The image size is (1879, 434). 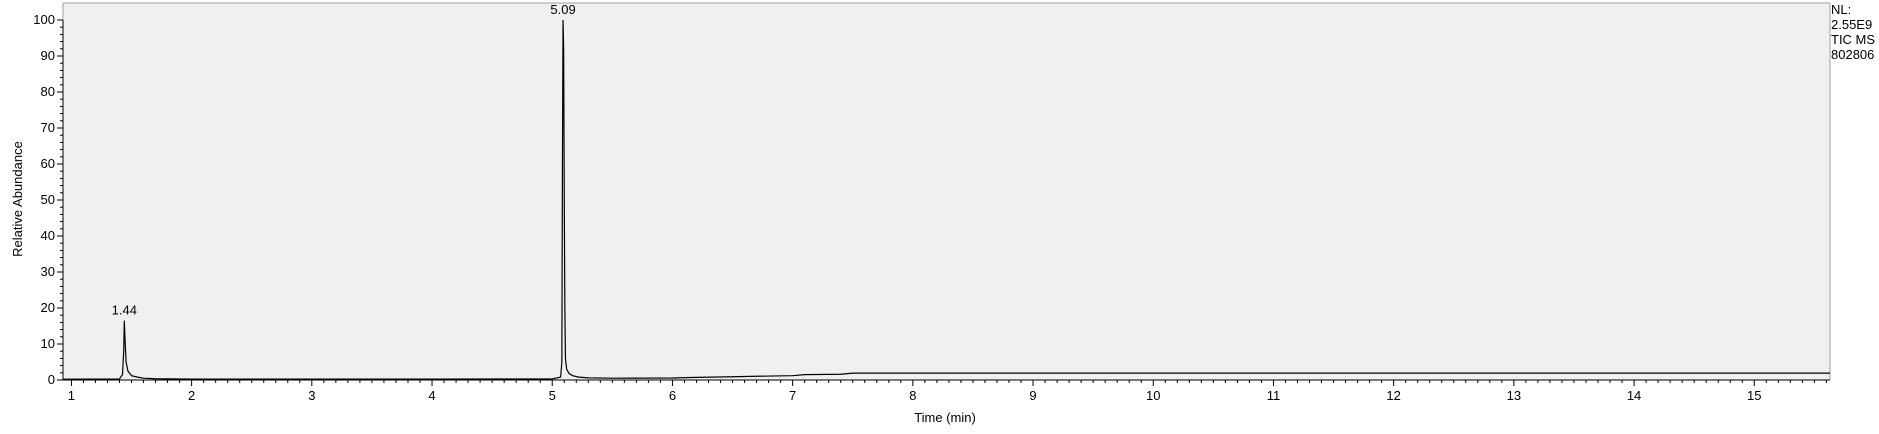 I want to click on x-tick-label: 10, so click(x=1153, y=395).